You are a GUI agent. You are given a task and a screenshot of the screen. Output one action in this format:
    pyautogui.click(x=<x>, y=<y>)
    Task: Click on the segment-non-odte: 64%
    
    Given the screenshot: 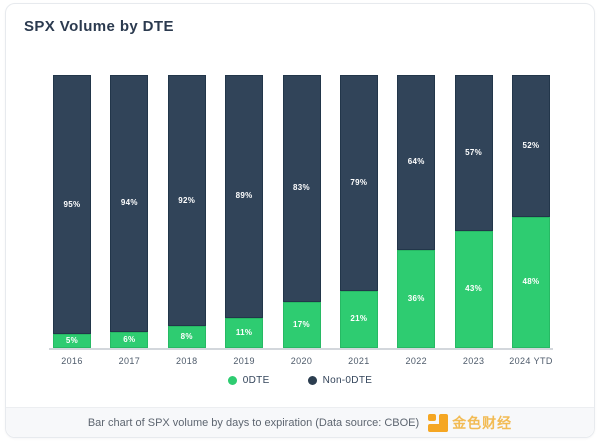 What is the action you would take?
    pyautogui.click(x=416, y=162)
    